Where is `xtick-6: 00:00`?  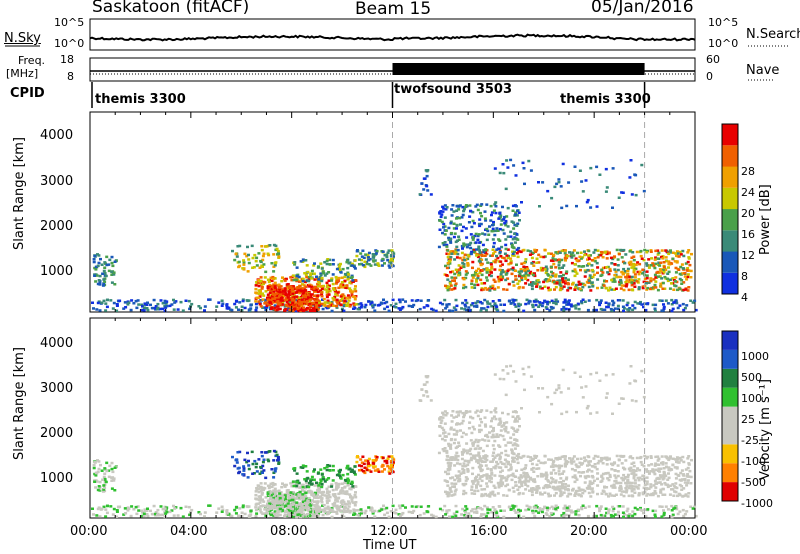
xtick-6: 00:00 is located at coordinates (689, 531).